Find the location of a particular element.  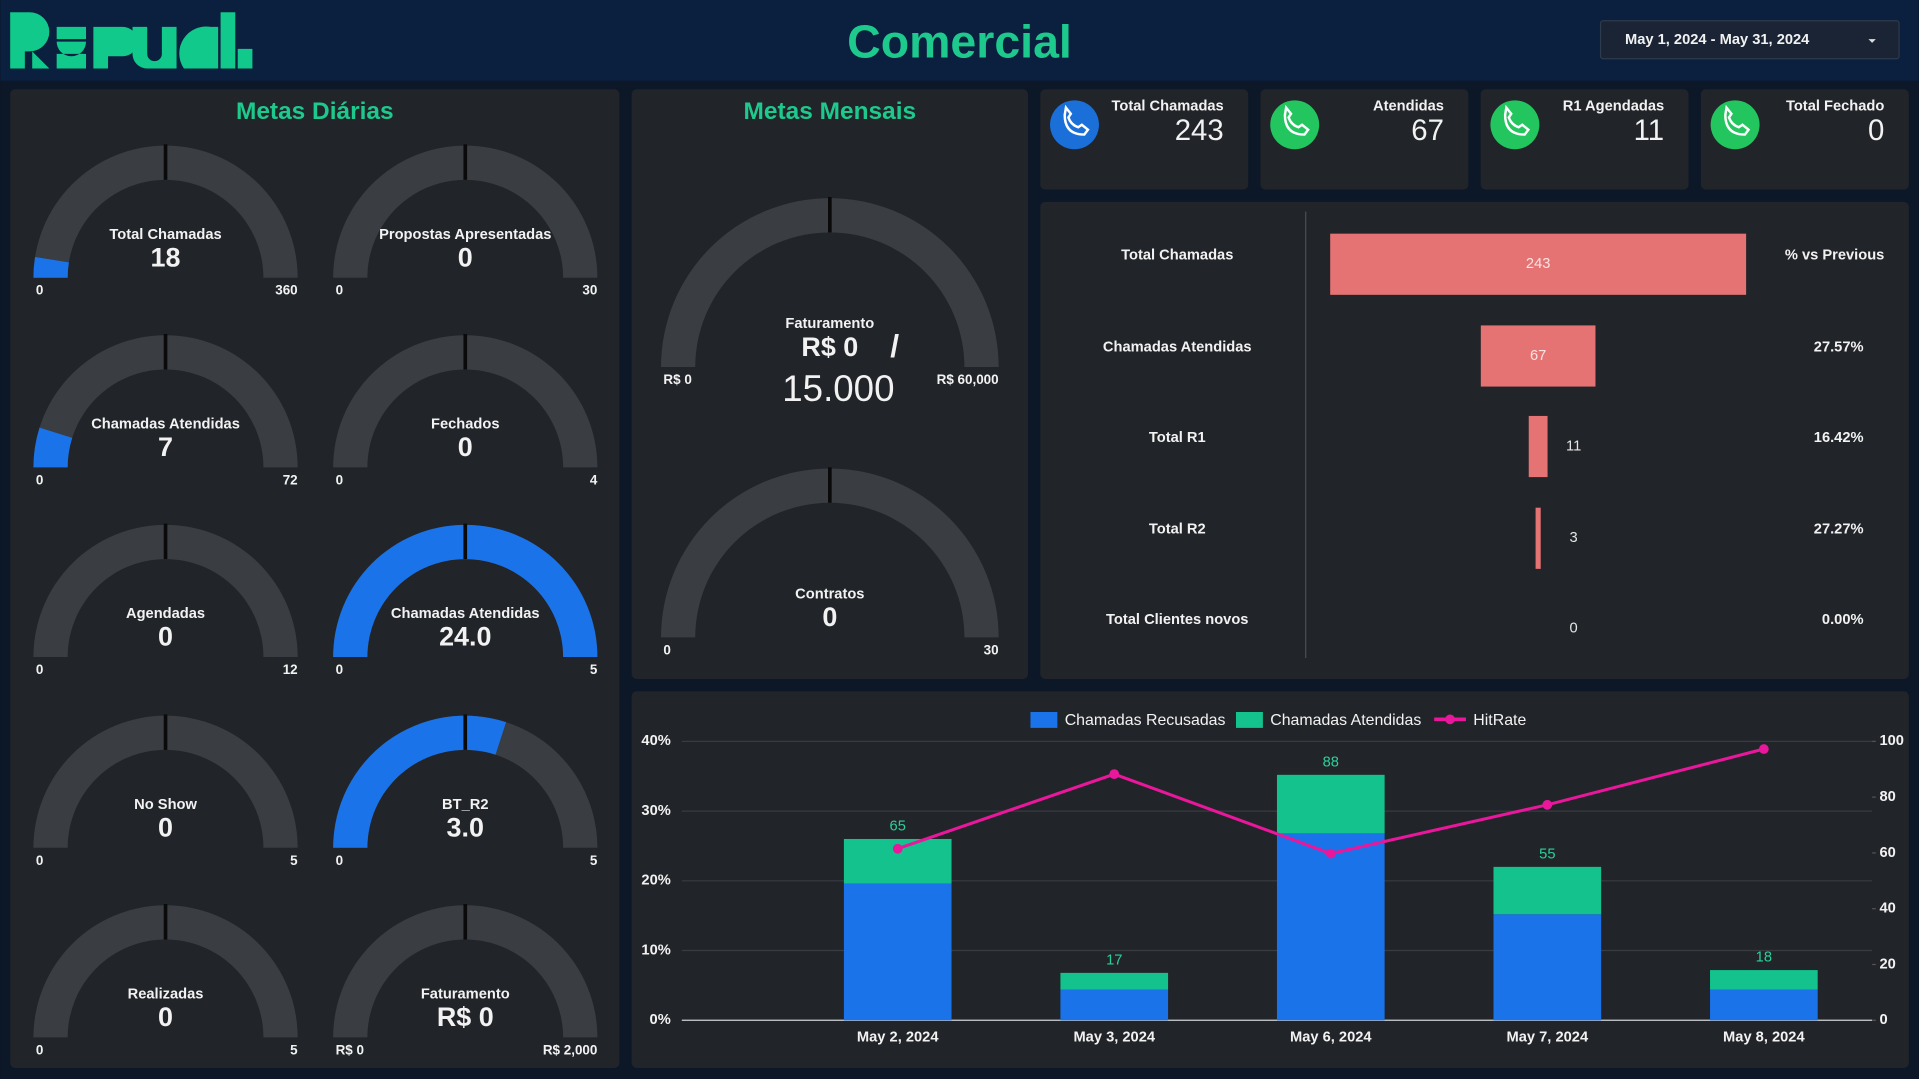

funnel-category: Total Clientes novos is located at coordinates (1177, 620).